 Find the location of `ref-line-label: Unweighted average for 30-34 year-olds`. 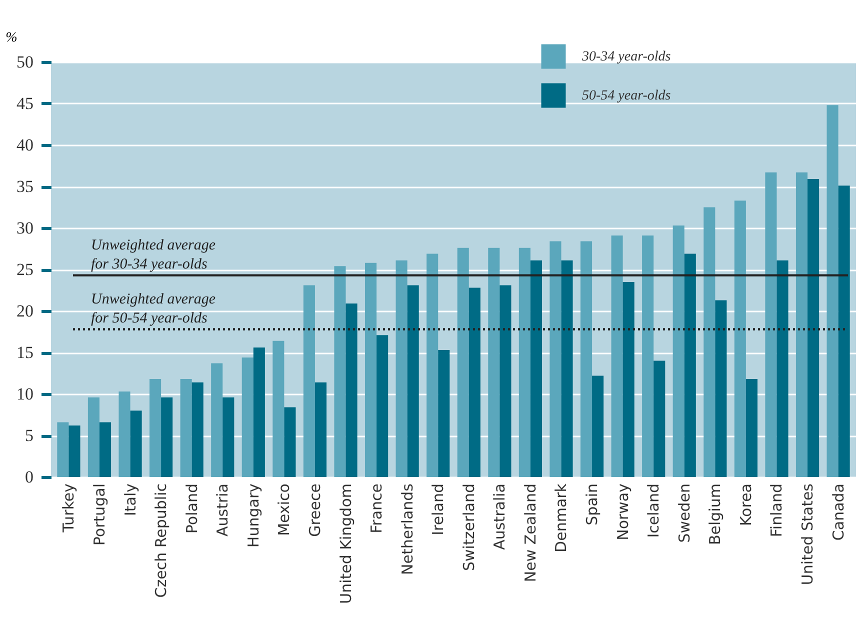

ref-line-label: Unweighted average for 30-34 year-olds is located at coordinates (153, 254).